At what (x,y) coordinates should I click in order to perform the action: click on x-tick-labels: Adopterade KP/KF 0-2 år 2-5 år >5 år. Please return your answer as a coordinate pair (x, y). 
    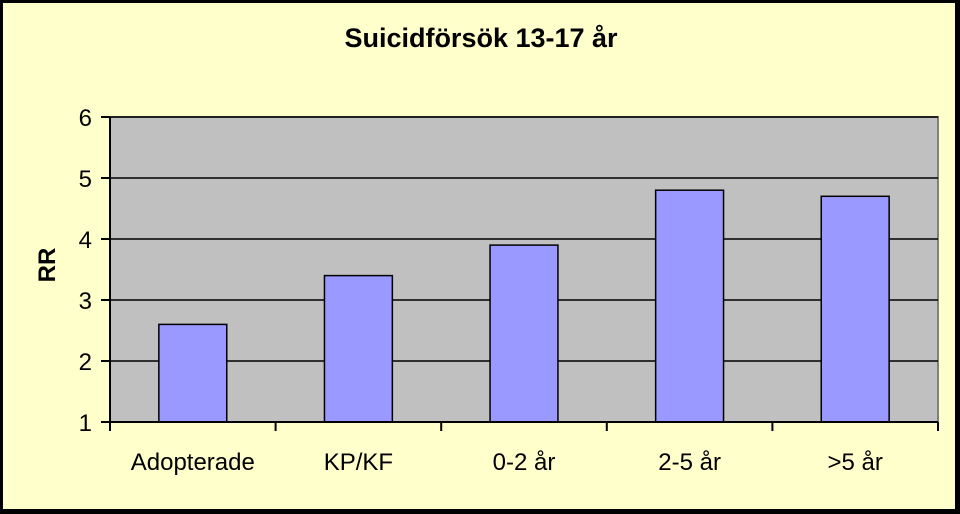
    Looking at the image, I should click on (507, 462).